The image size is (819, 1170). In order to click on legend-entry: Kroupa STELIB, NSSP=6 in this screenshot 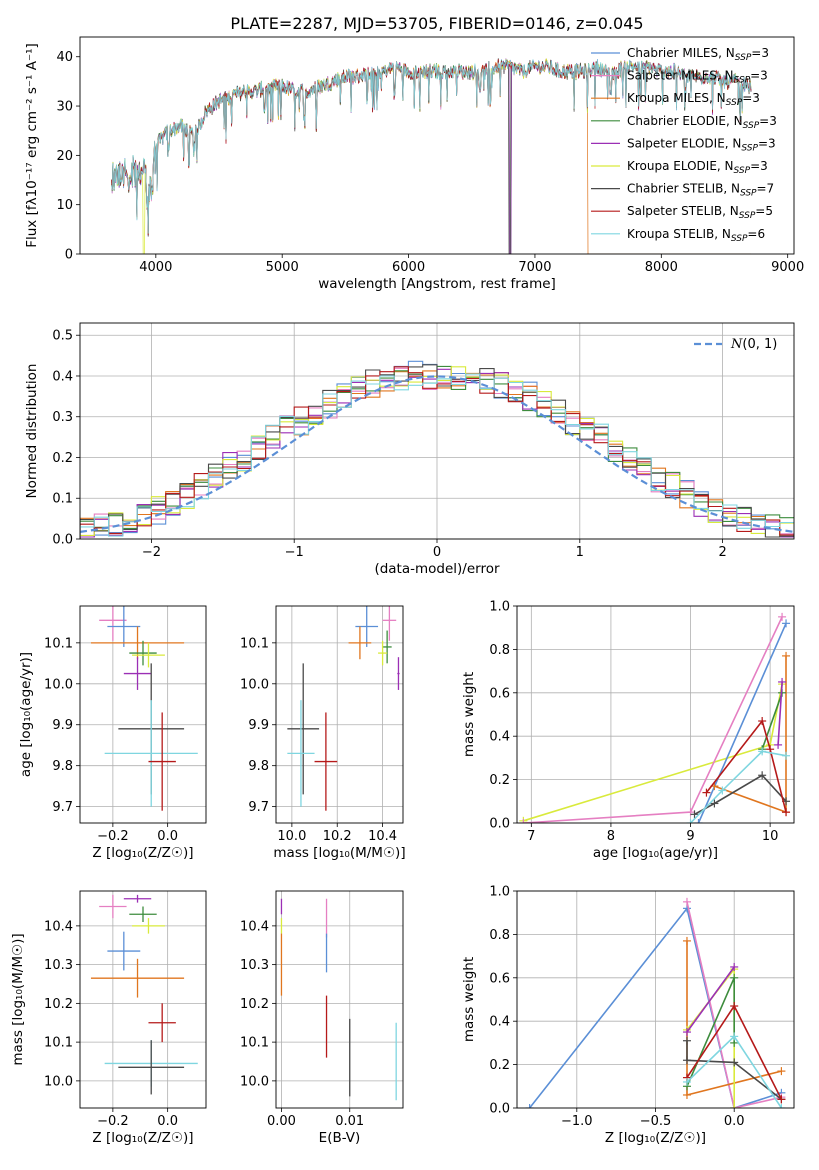, I will do `click(696, 235)`.